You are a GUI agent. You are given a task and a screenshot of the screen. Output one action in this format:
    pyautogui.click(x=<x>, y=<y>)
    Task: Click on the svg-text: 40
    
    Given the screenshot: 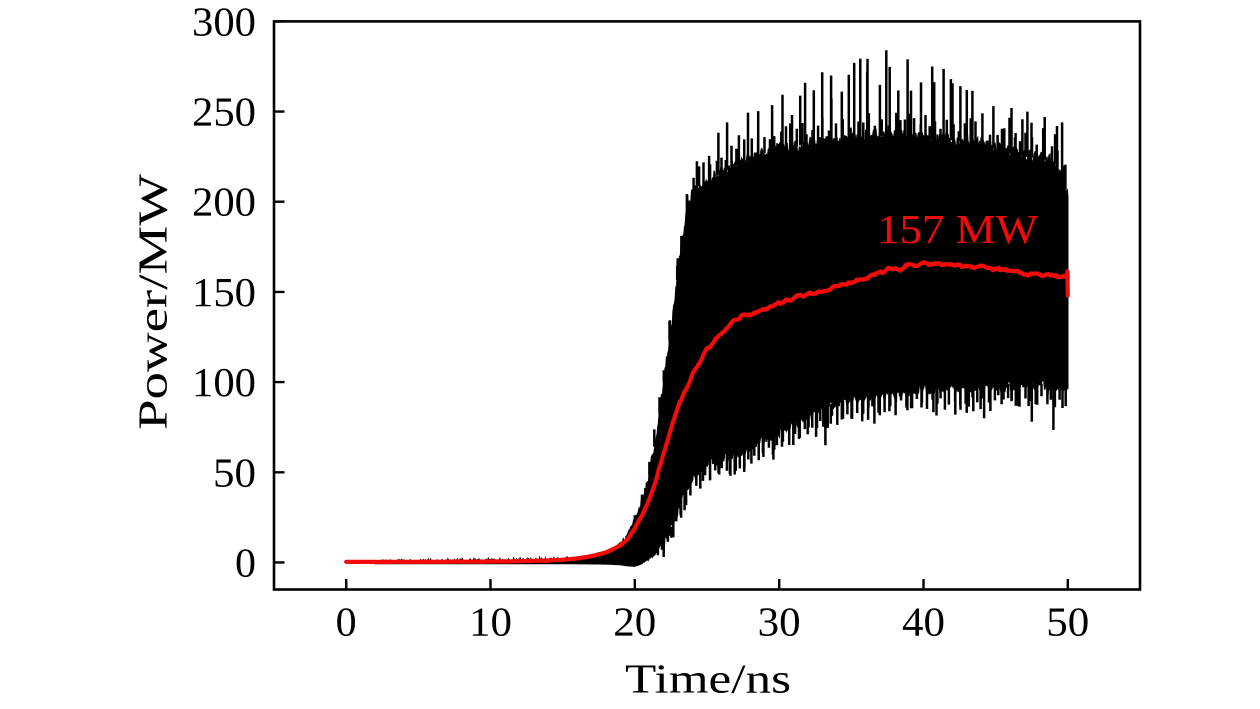 What is the action you would take?
    pyautogui.click(x=923, y=622)
    